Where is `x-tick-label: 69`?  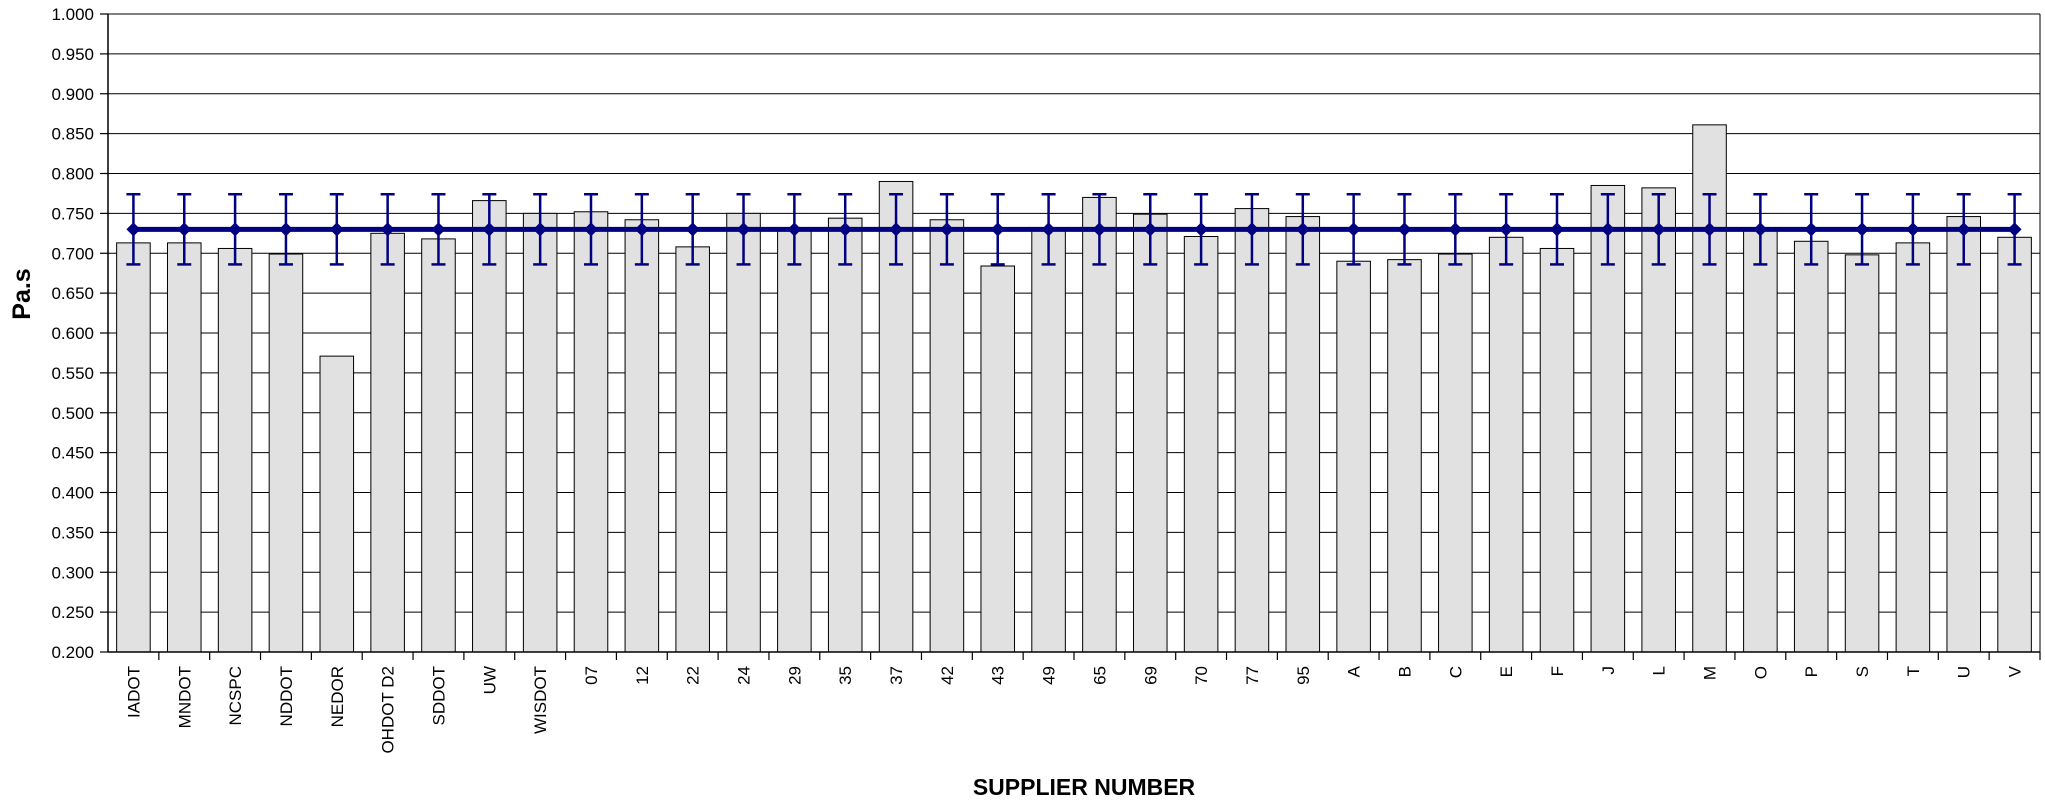
x-tick-label: 69 is located at coordinates (1150, 675).